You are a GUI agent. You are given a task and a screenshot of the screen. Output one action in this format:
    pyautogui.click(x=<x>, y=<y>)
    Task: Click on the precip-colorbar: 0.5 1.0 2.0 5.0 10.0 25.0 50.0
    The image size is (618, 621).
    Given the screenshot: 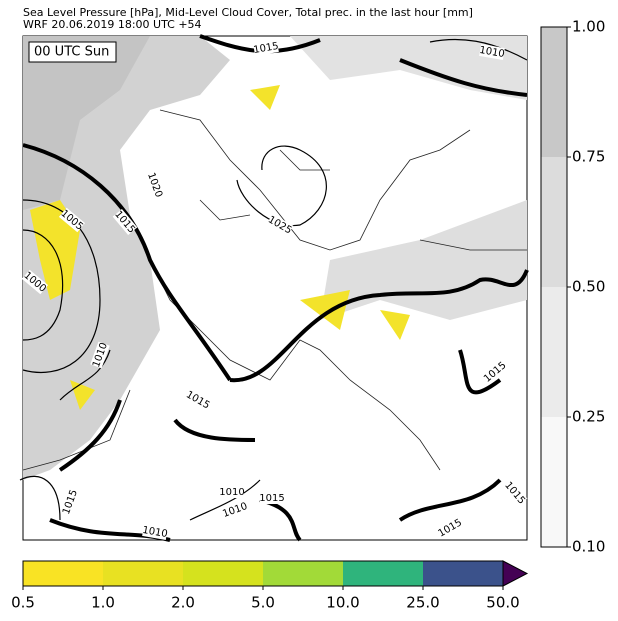 What is the action you would take?
    pyautogui.click(x=270, y=586)
    